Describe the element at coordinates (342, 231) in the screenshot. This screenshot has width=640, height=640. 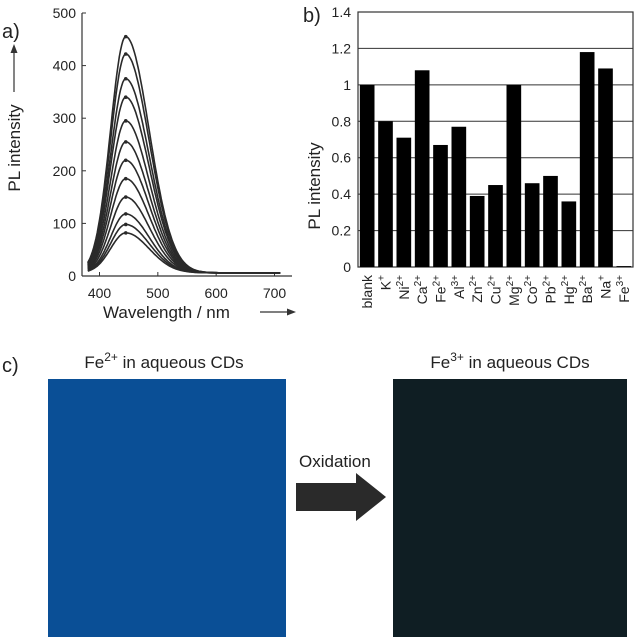
I see `panel-b-y-tick-label: 0.2` at that location.